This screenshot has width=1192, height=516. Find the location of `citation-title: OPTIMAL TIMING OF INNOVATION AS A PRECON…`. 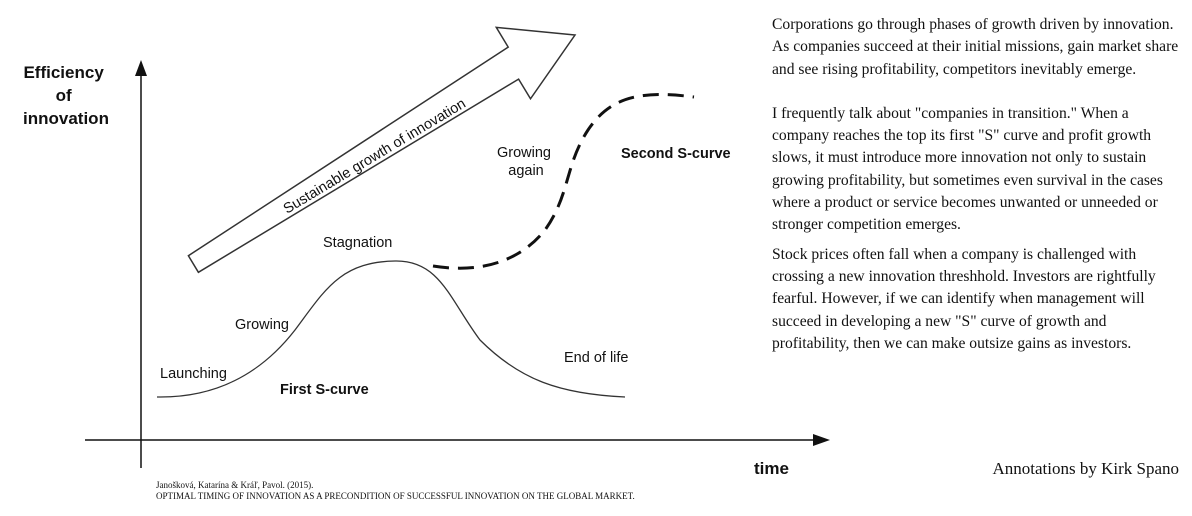

citation-title: OPTIMAL TIMING OF INNOVATION AS A PRECON… is located at coordinates (395, 496).